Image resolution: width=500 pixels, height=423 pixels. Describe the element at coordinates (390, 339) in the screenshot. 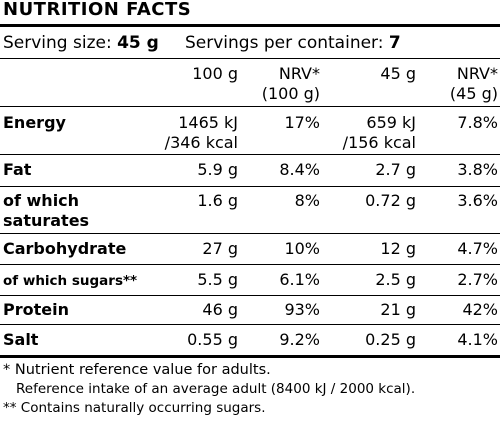

I see `salt-per-45g: 0.25 g` at that location.